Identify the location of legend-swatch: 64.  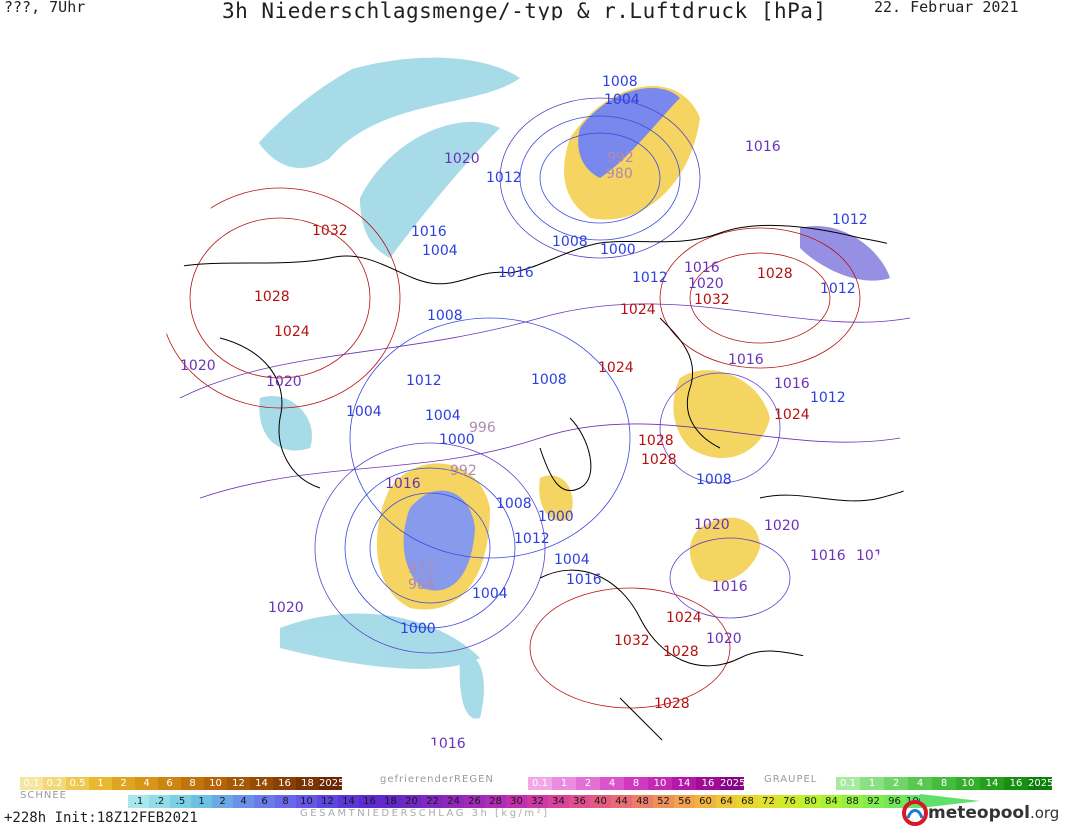
(726, 801).